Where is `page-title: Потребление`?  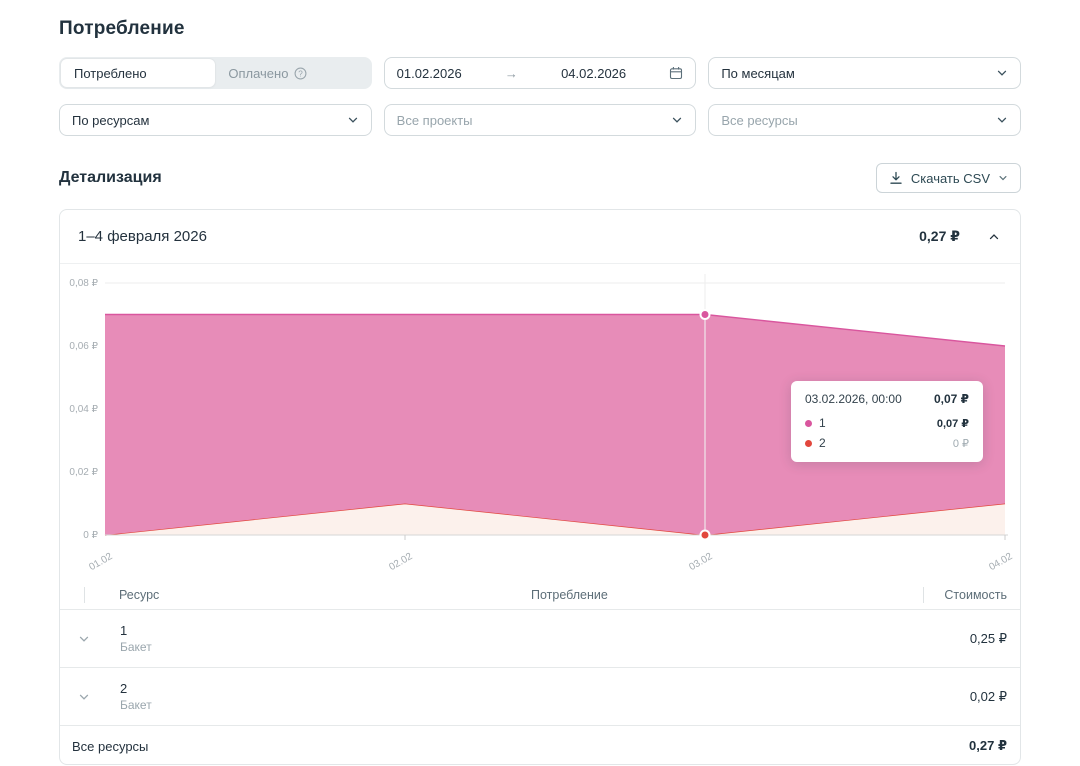
page-title: Потребление is located at coordinates (122, 28).